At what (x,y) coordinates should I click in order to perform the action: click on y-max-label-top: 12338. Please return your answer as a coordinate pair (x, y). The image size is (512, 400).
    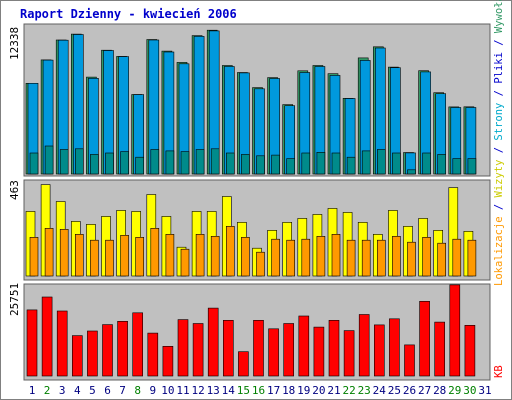
    Looking at the image, I should click on (14, 43).